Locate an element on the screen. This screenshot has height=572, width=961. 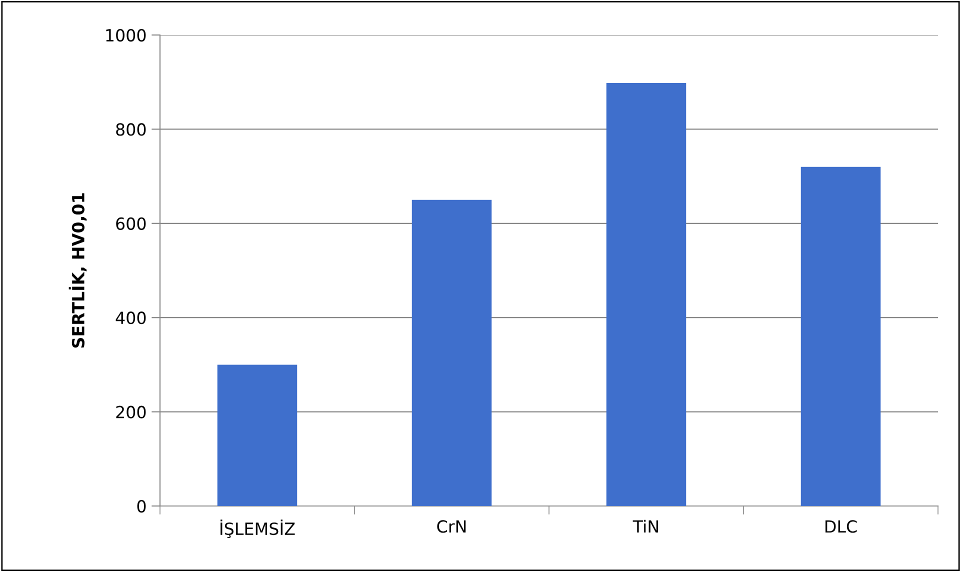
y-tick-label: 200 is located at coordinates (131, 412).